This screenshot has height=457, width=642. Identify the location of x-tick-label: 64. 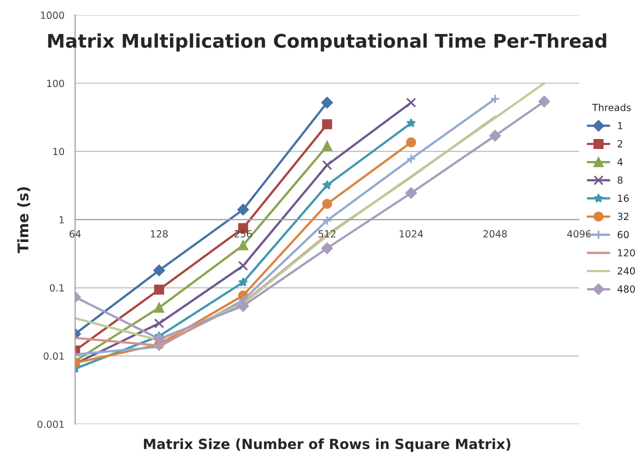
(75, 234).